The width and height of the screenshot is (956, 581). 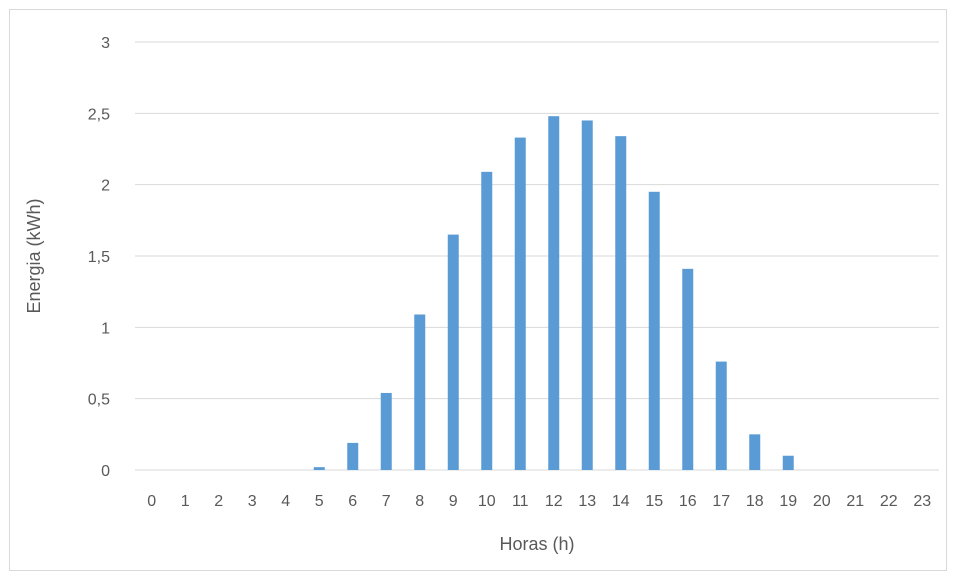 I want to click on x-tick-label: 4, so click(x=285, y=501).